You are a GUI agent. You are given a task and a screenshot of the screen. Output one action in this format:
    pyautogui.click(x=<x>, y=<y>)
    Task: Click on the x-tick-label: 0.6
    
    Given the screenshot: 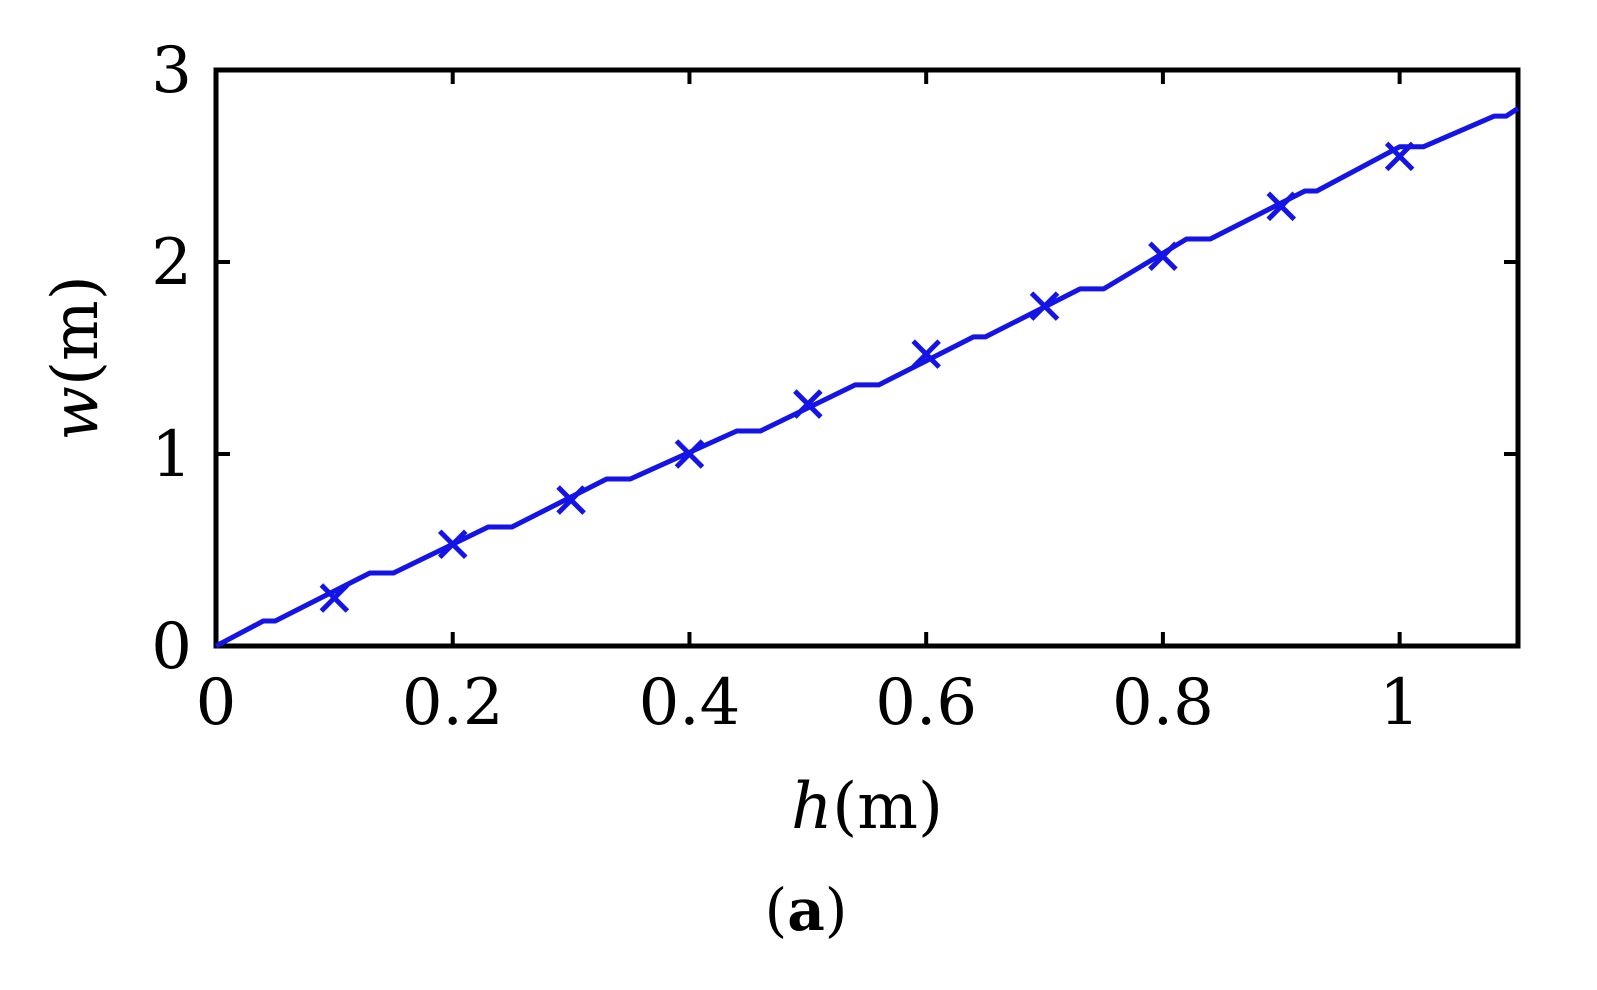 What is the action you would take?
    pyautogui.click(x=926, y=703)
    